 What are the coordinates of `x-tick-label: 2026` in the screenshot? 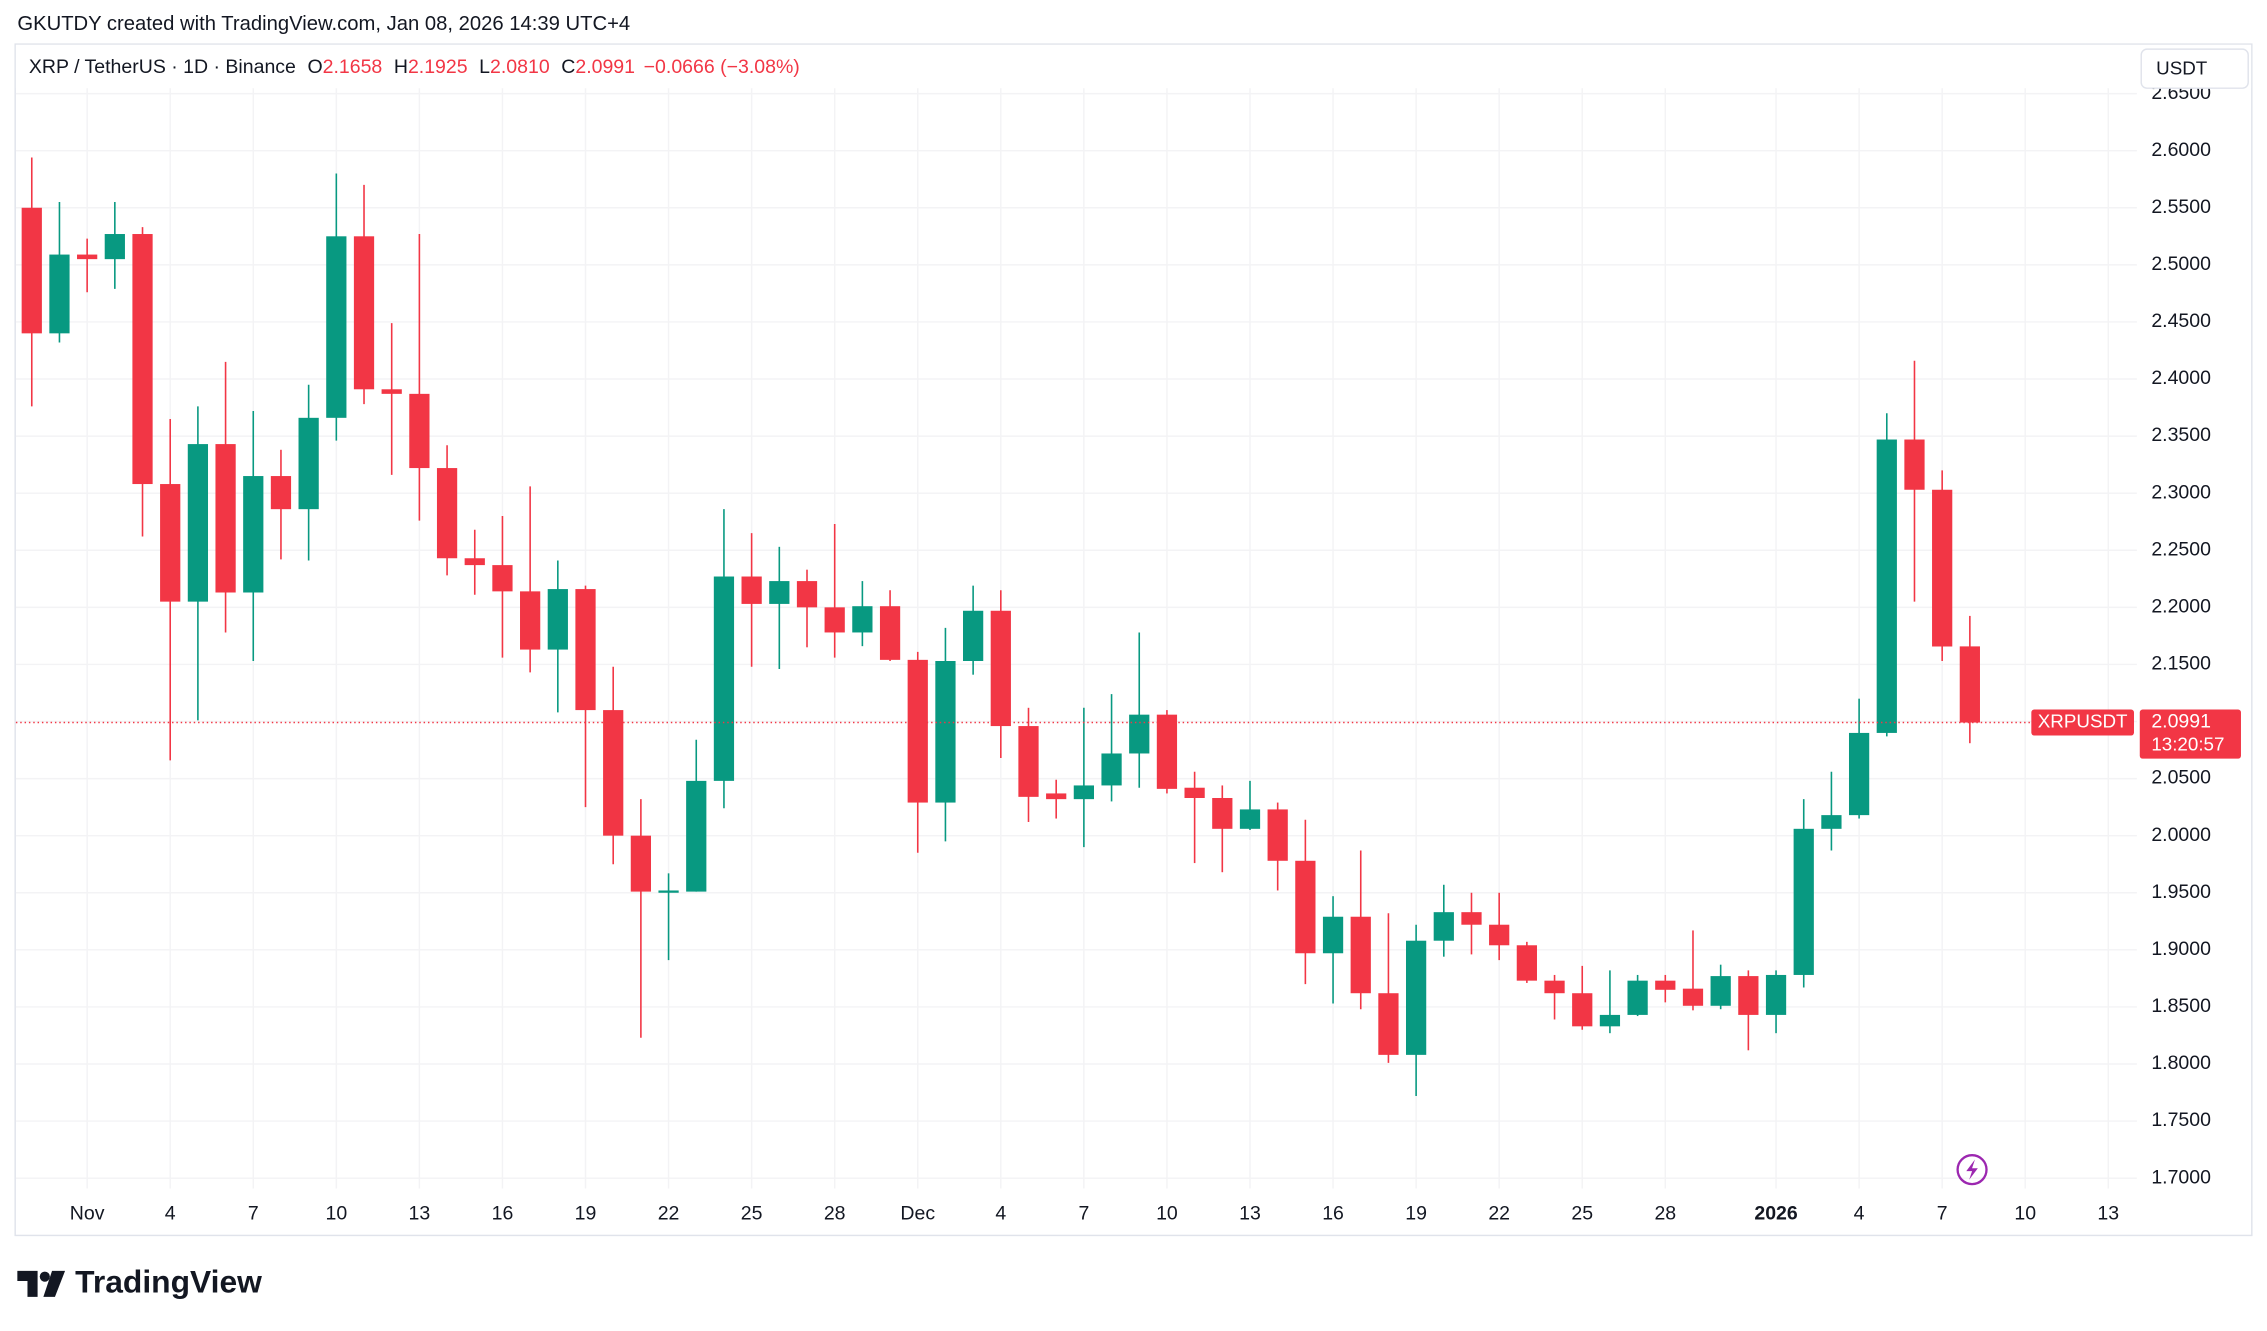 It's located at (1776, 1214).